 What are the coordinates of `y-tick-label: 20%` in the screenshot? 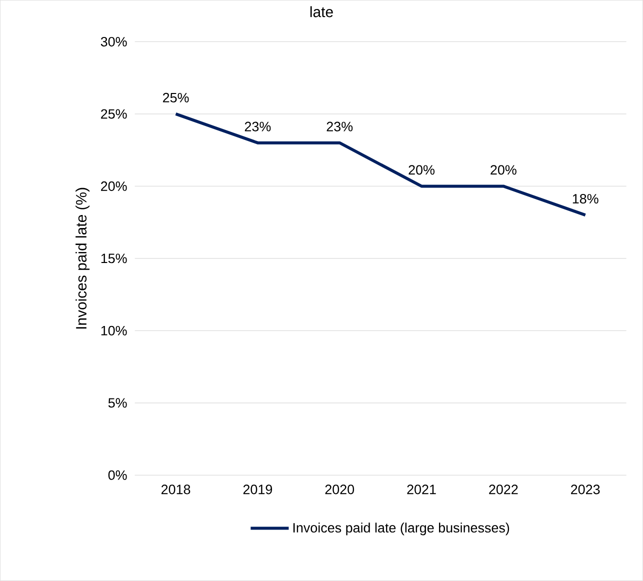 It's located at (114, 186).